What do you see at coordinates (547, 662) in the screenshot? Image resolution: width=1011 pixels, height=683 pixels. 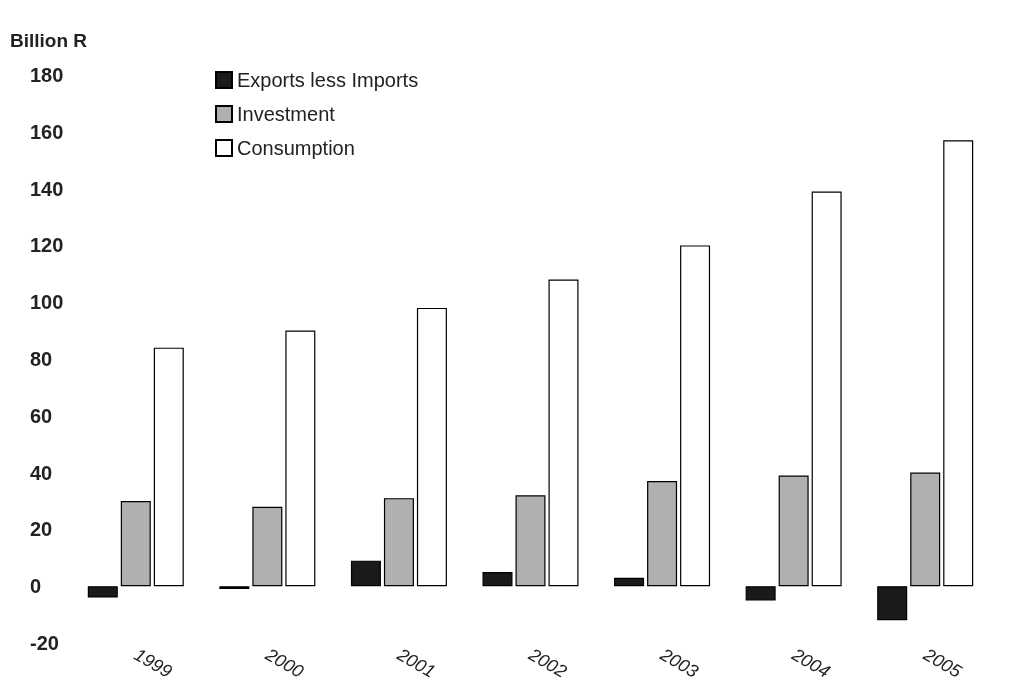 I see `x-tick-label: 2002` at bounding box center [547, 662].